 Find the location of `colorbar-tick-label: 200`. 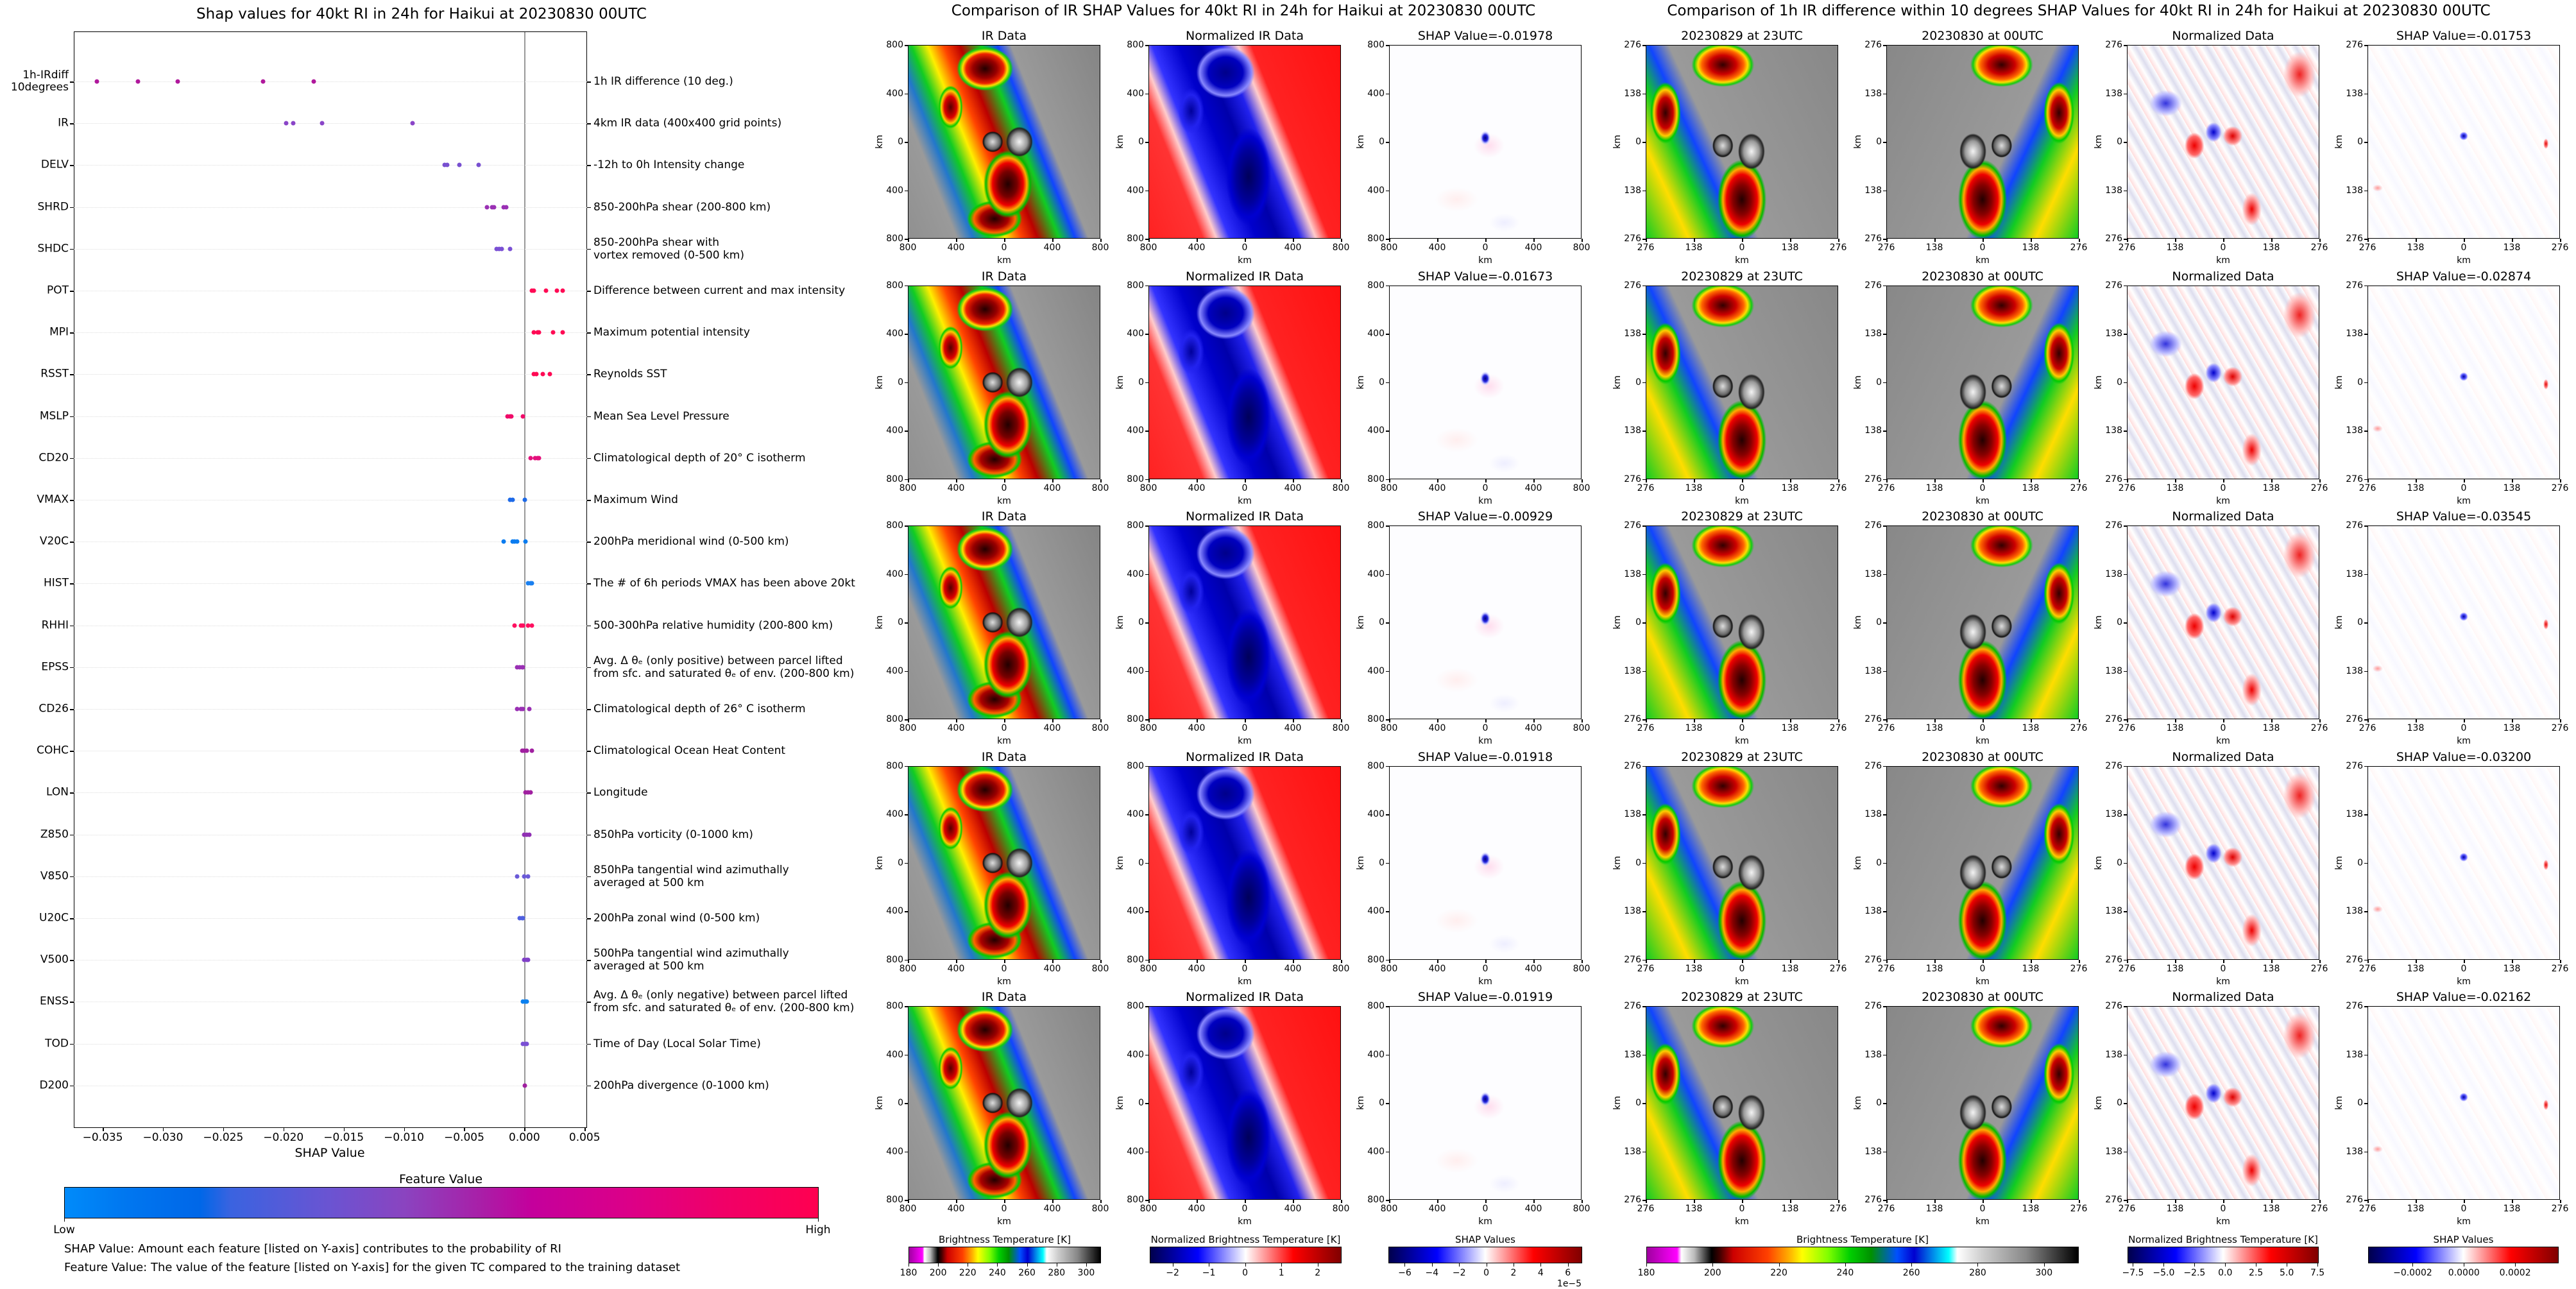

colorbar-tick-label: 200 is located at coordinates (938, 1273).